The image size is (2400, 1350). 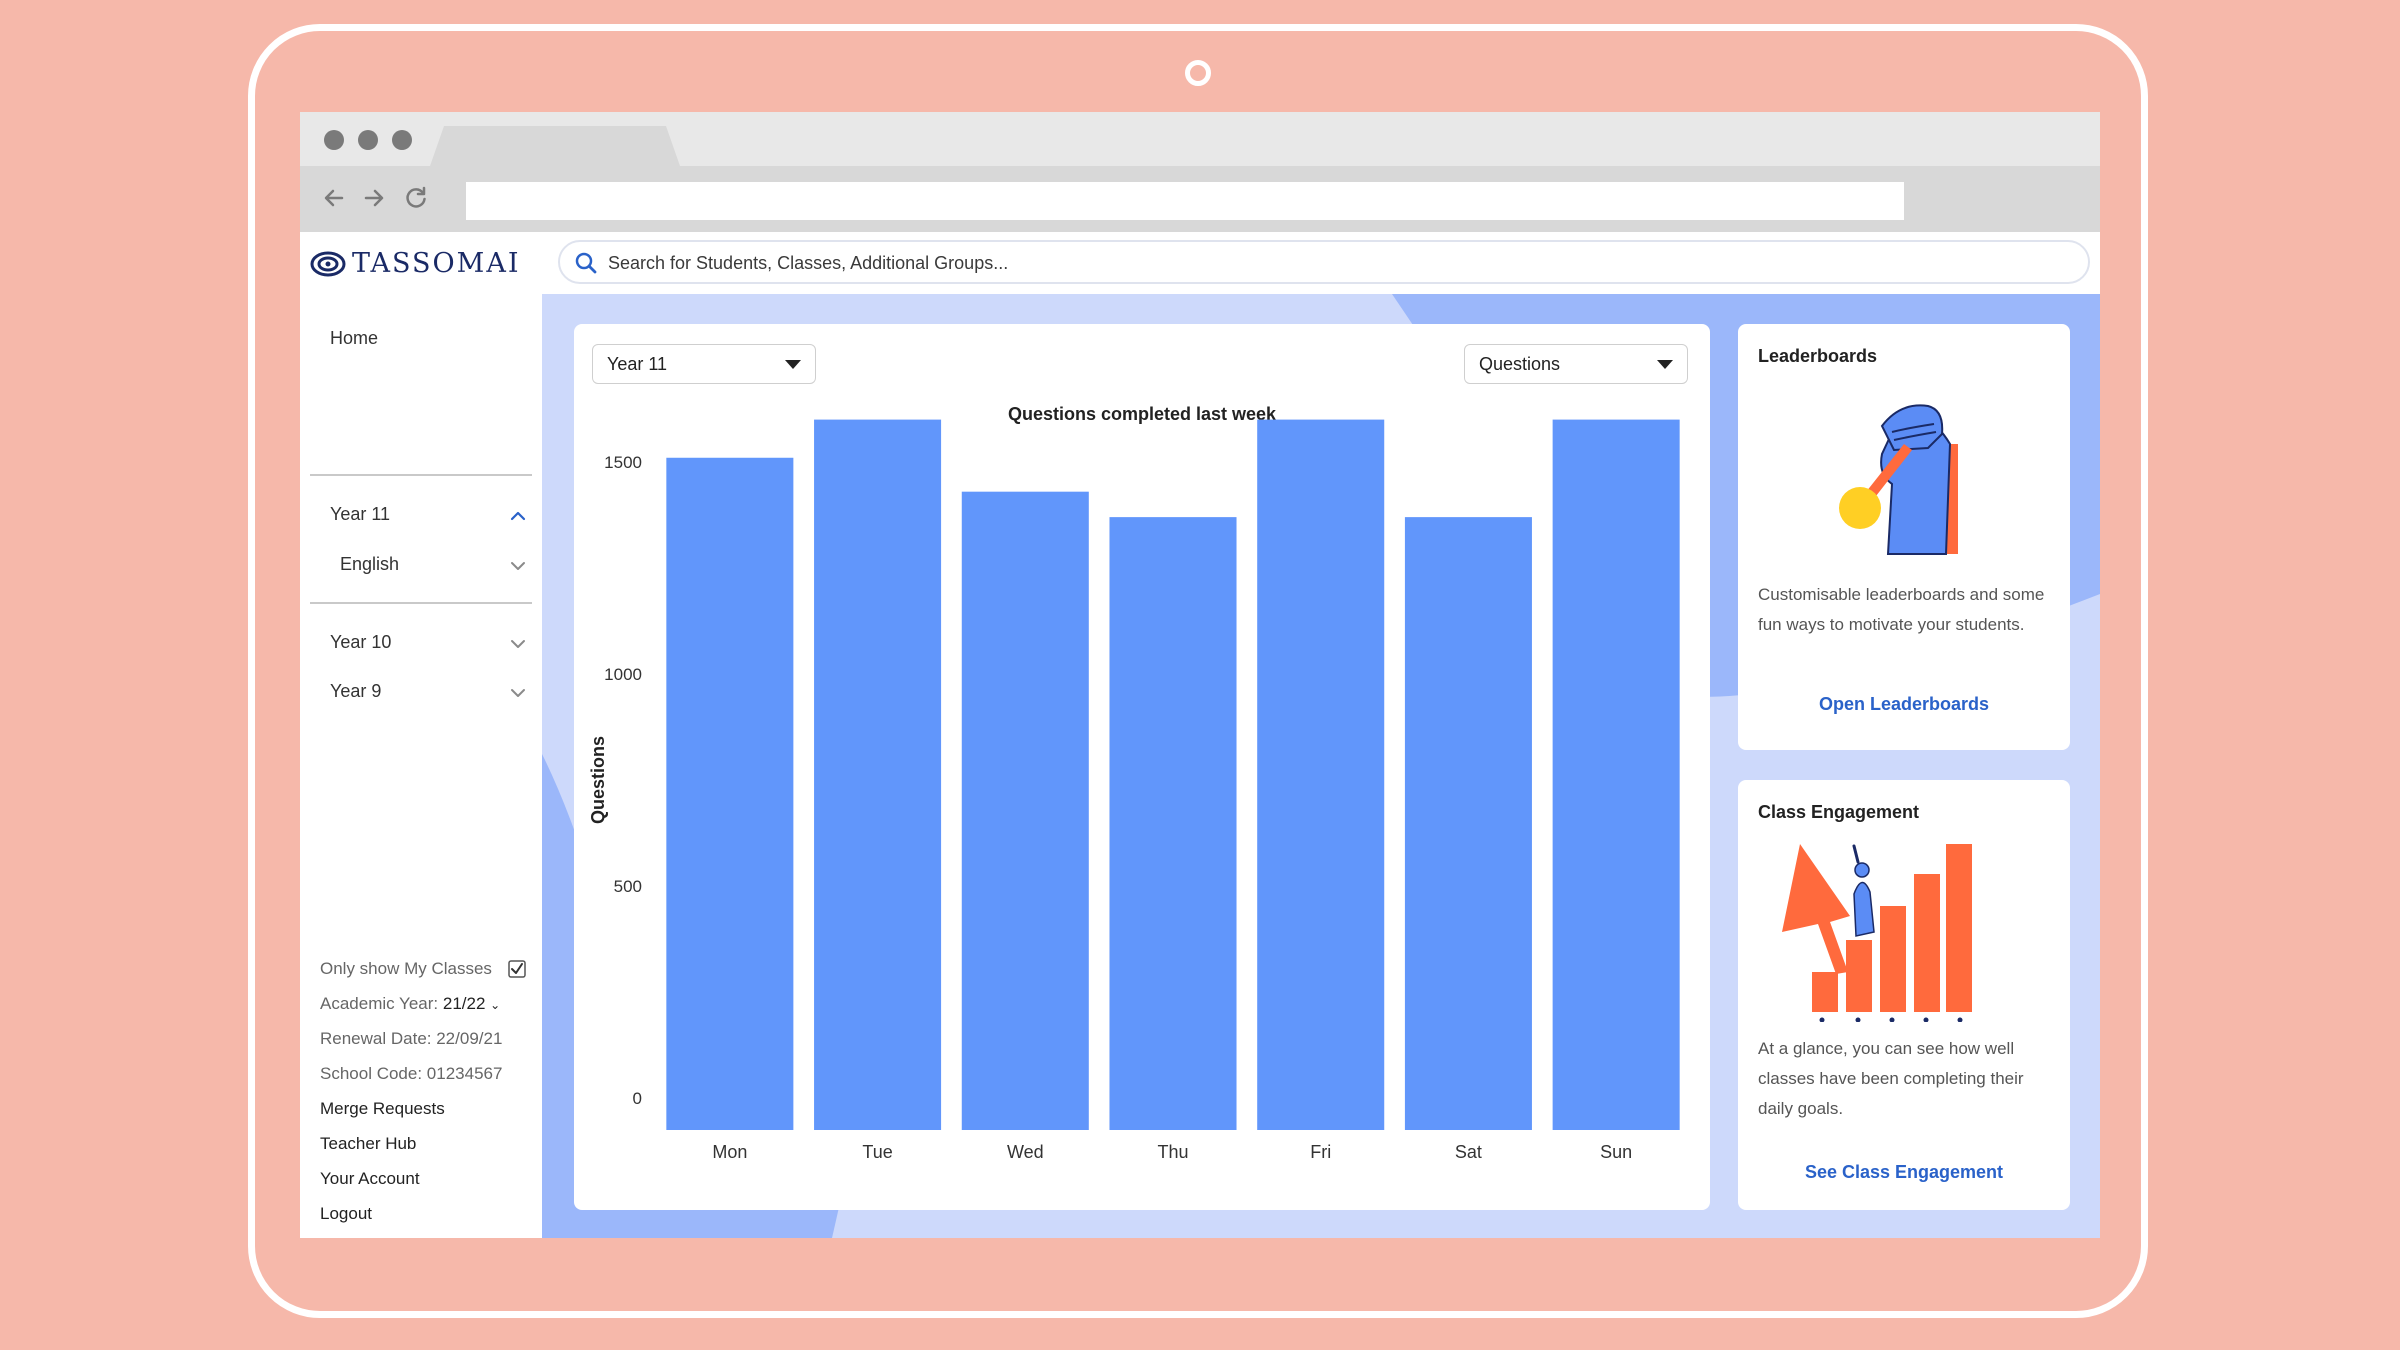 What do you see at coordinates (411, 1073) in the screenshot?
I see `school-code: School Code: 01234567` at bounding box center [411, 1073].